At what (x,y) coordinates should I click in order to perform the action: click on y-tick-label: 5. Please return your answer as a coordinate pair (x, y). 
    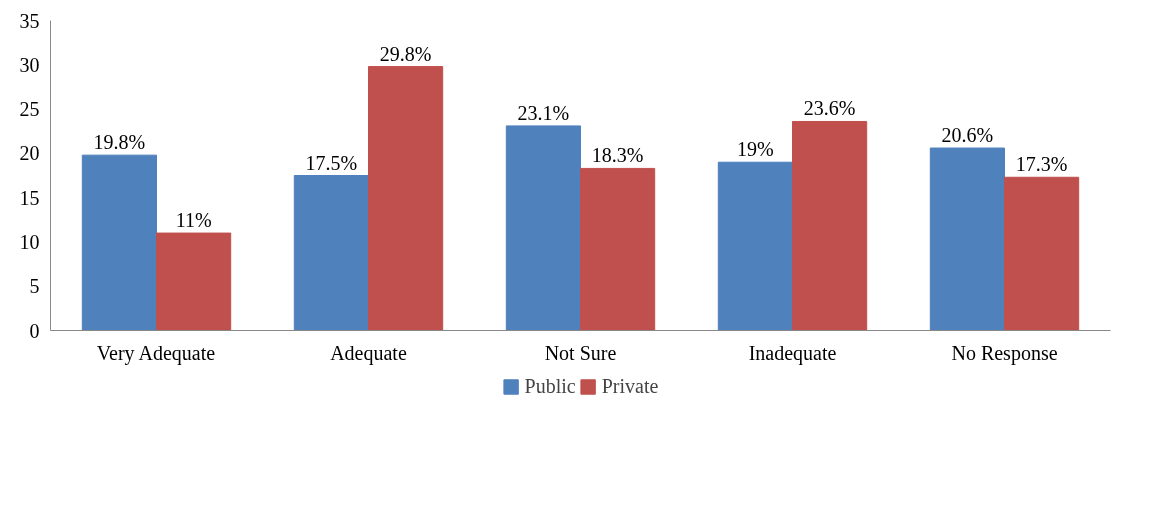
    Looking at the image, I should click on (34, 286).